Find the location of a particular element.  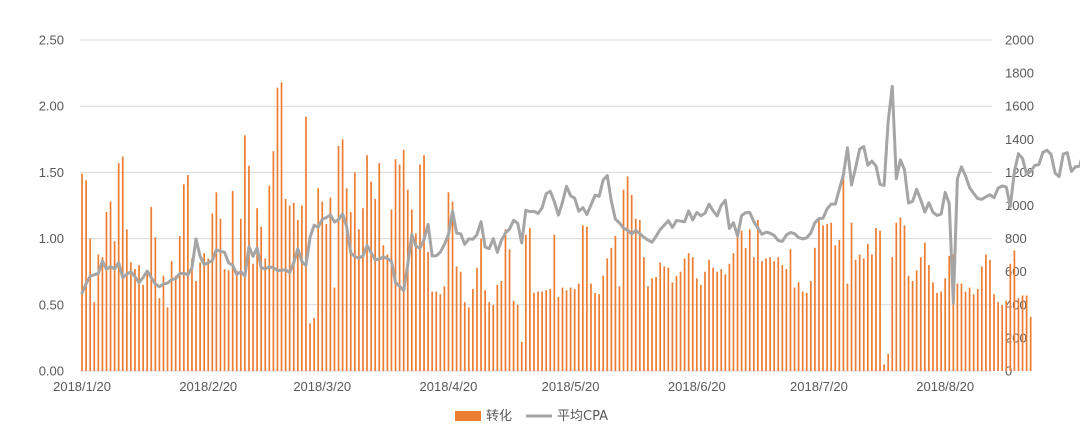

right-tick-label: 1400 is located at coordinates (1019, 139).